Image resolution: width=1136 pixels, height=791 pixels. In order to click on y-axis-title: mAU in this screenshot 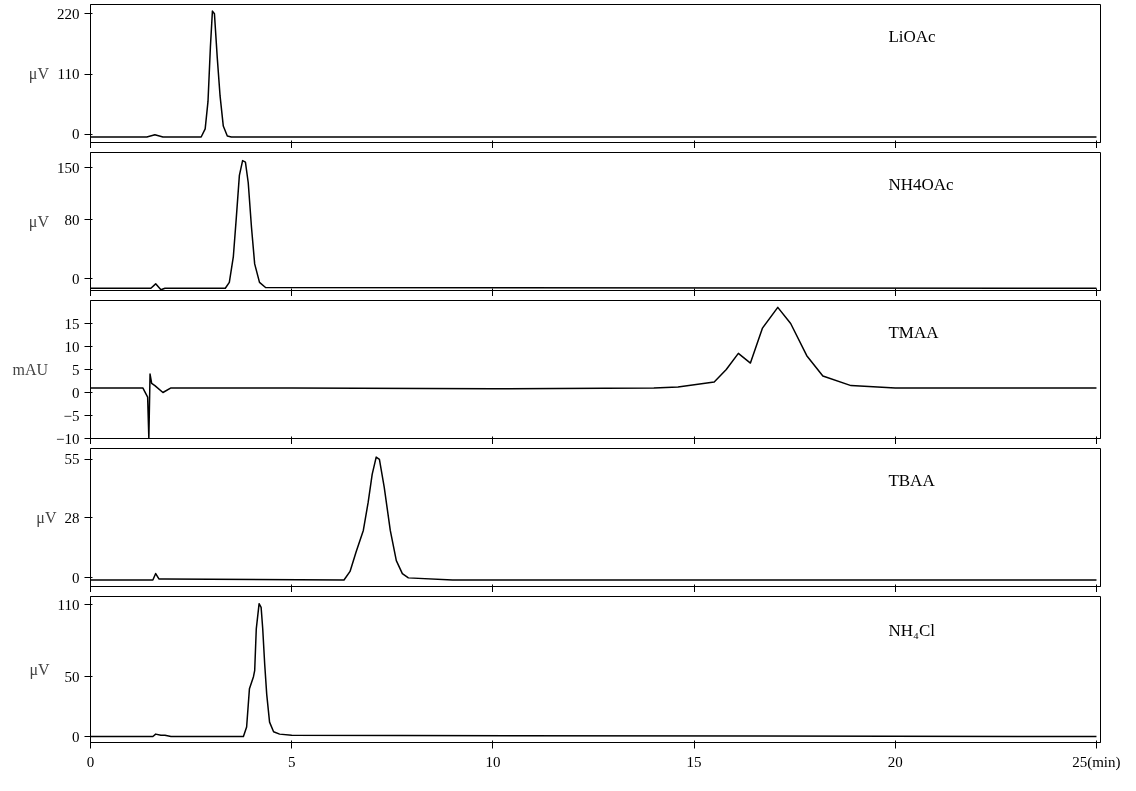, I will do `click(30, 369)`.